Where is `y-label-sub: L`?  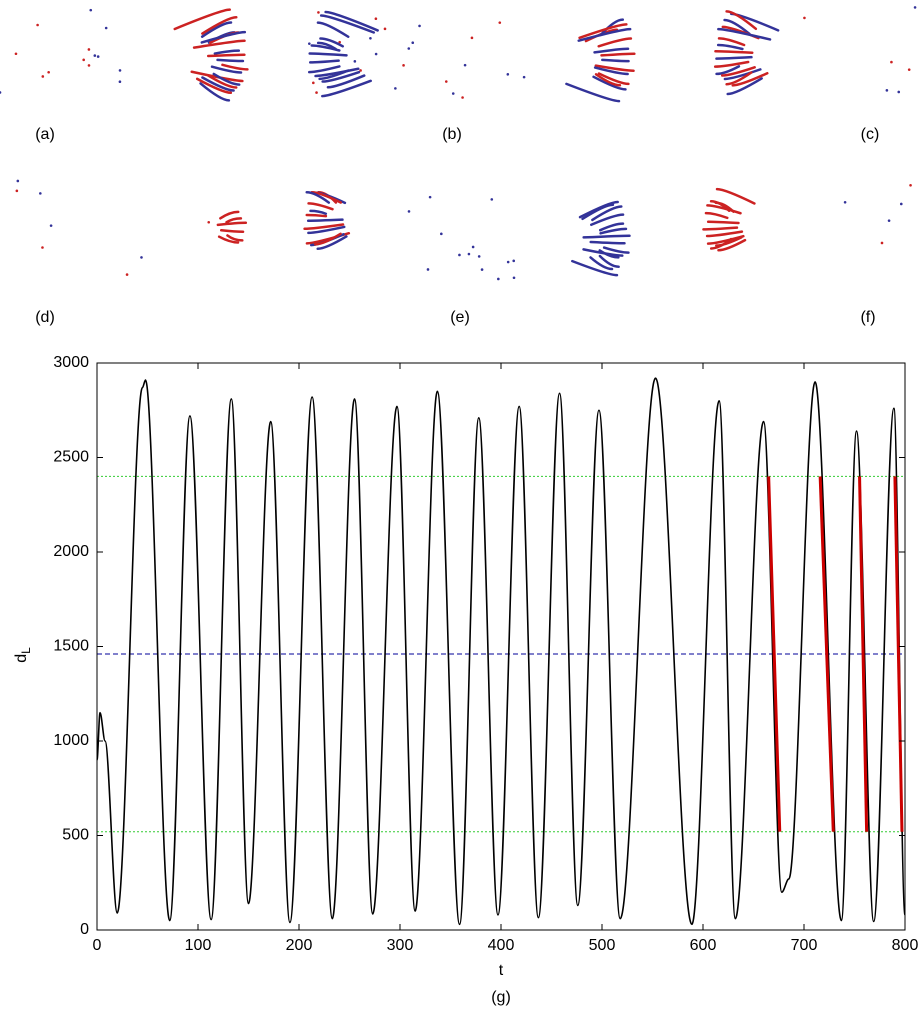 y-label-sub: L is located at coordinates (26, 650).